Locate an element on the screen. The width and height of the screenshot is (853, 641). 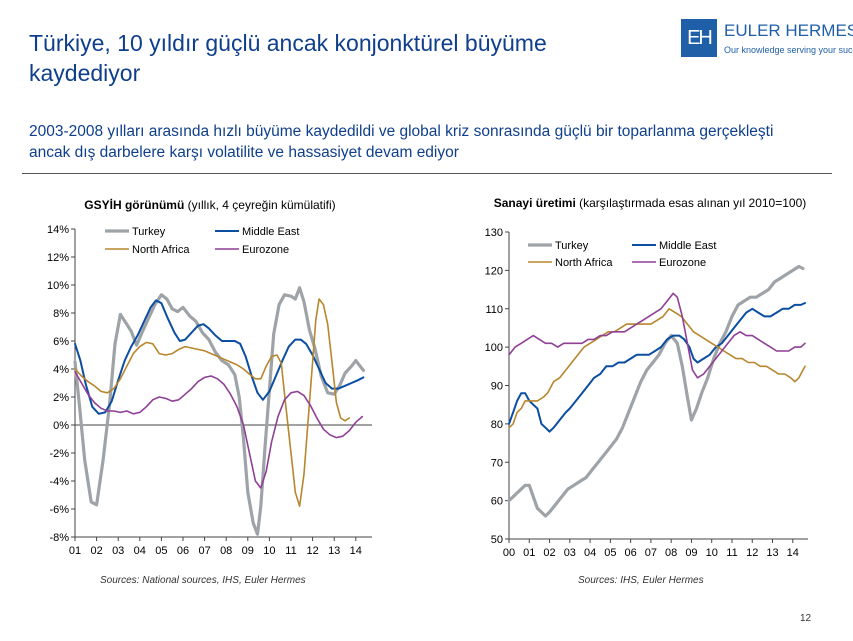
industrial-x-tick-label: 04 is located at coordinates (590, 553).